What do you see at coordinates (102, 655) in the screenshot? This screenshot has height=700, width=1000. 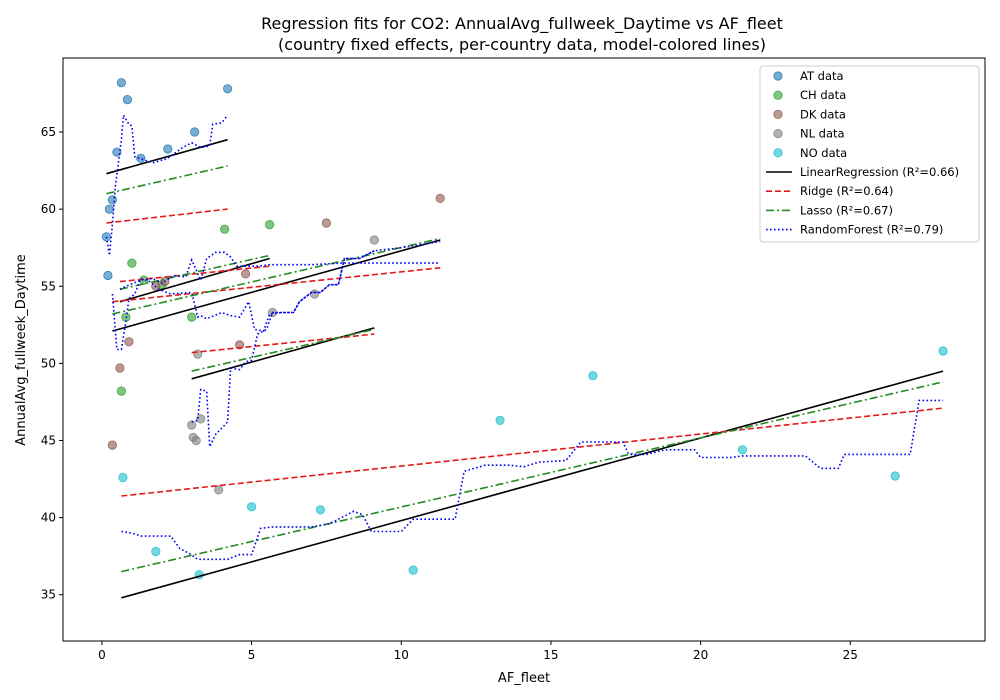 I see `x-tick-label: 0` at bounding box center [102, 655].